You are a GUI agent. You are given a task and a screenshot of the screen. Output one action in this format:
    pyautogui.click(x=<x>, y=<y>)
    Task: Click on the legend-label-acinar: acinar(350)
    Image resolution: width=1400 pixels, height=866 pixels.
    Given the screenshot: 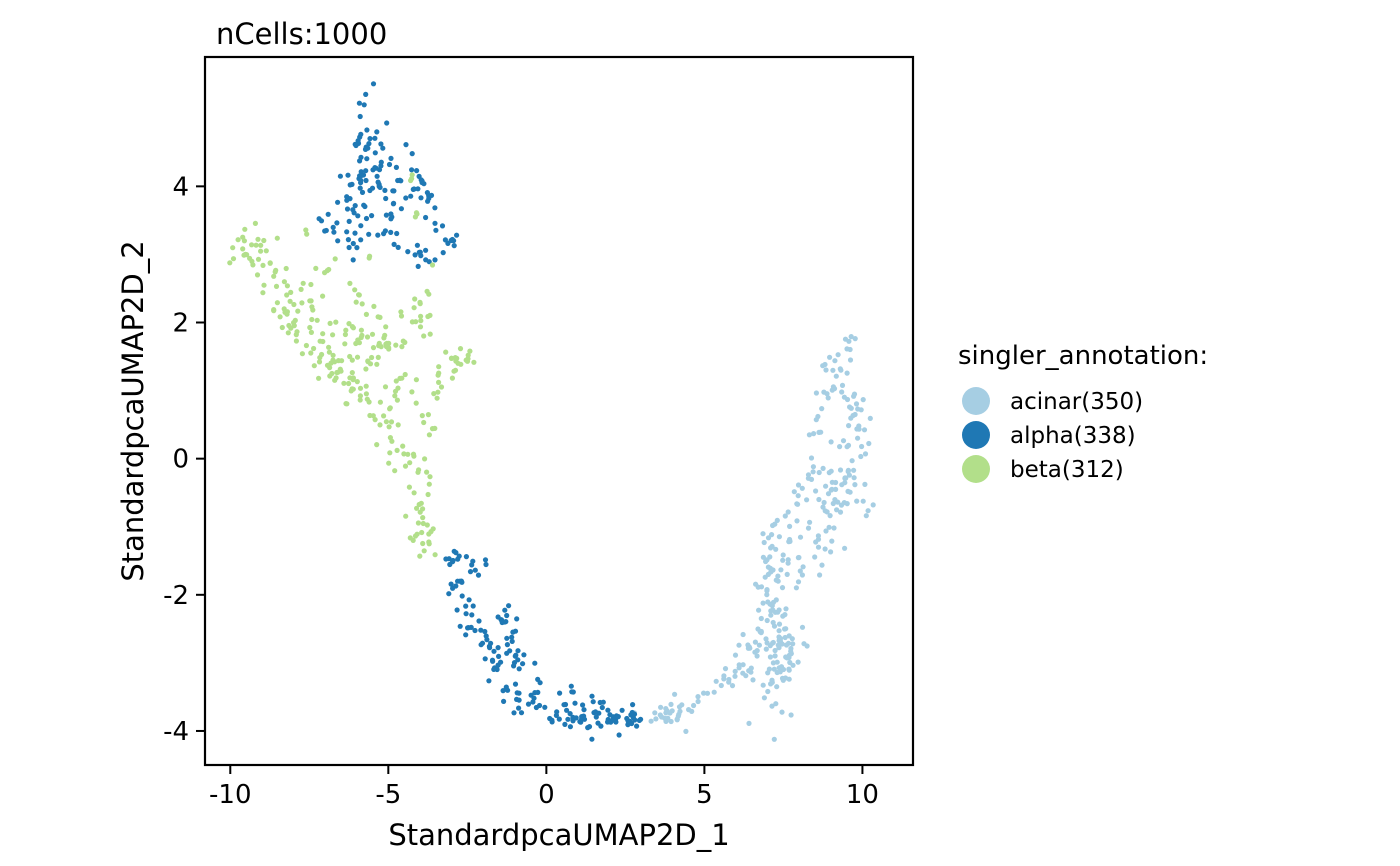 What is the action you would take?
    pyautogui.click(x=1076, y=402)
    